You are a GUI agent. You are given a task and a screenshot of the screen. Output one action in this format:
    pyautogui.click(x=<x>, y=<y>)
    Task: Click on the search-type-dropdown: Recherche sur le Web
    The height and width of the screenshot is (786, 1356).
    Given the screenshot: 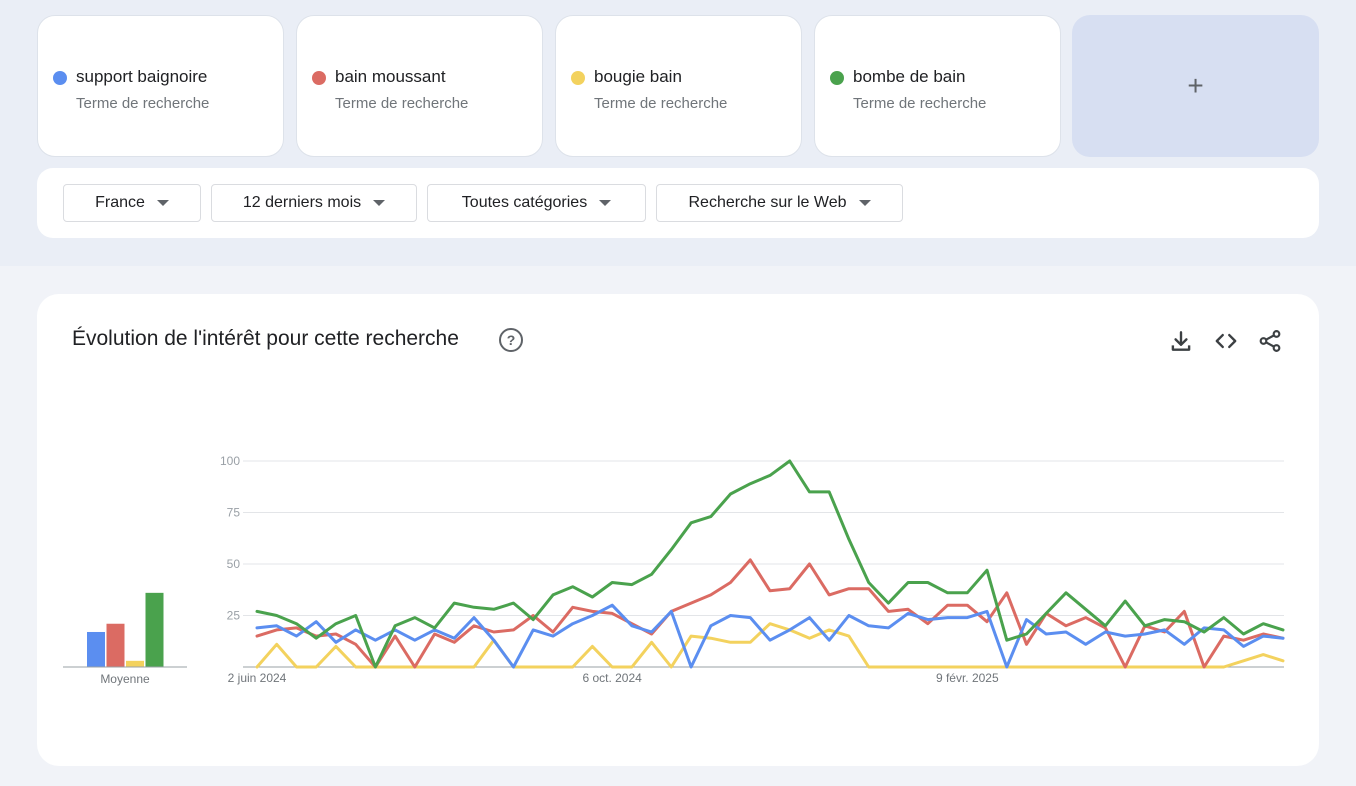 What is the action you would take?
    pyautogui.click(x=779, y=203)
    